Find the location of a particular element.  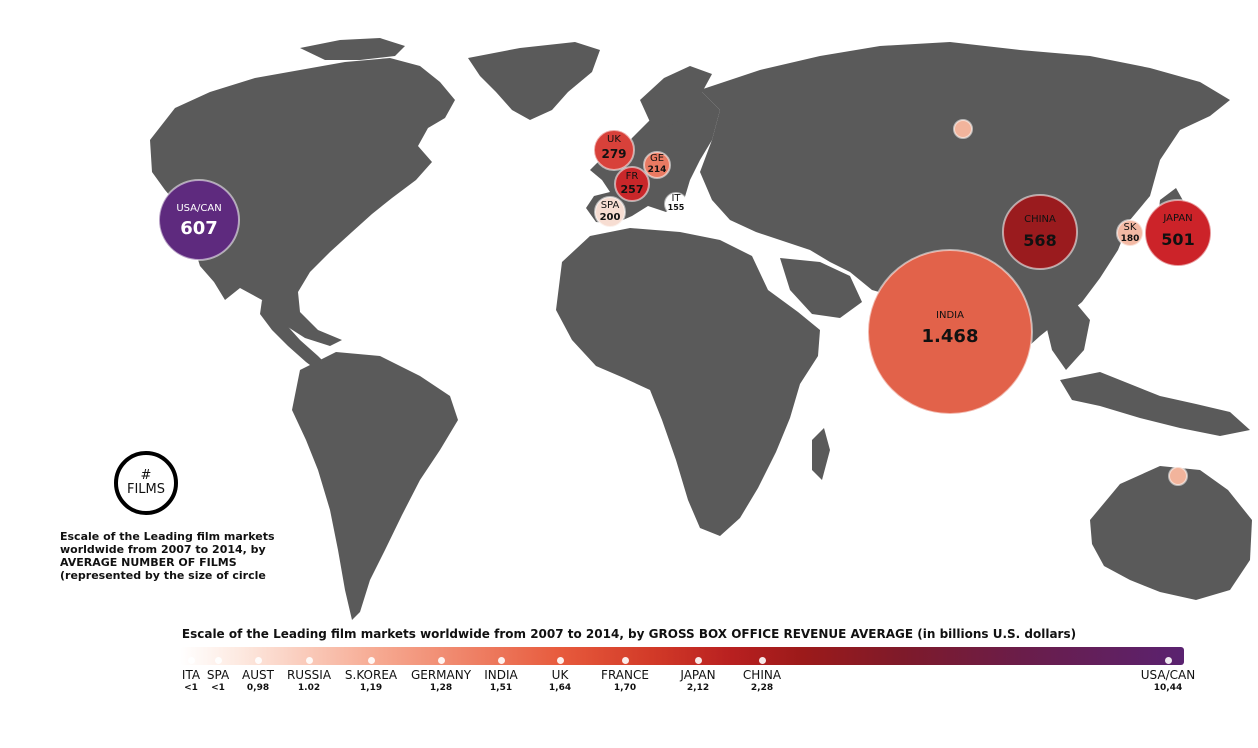

bubble-japan: JAPAN 501 is located at coordinates (1178, 233).